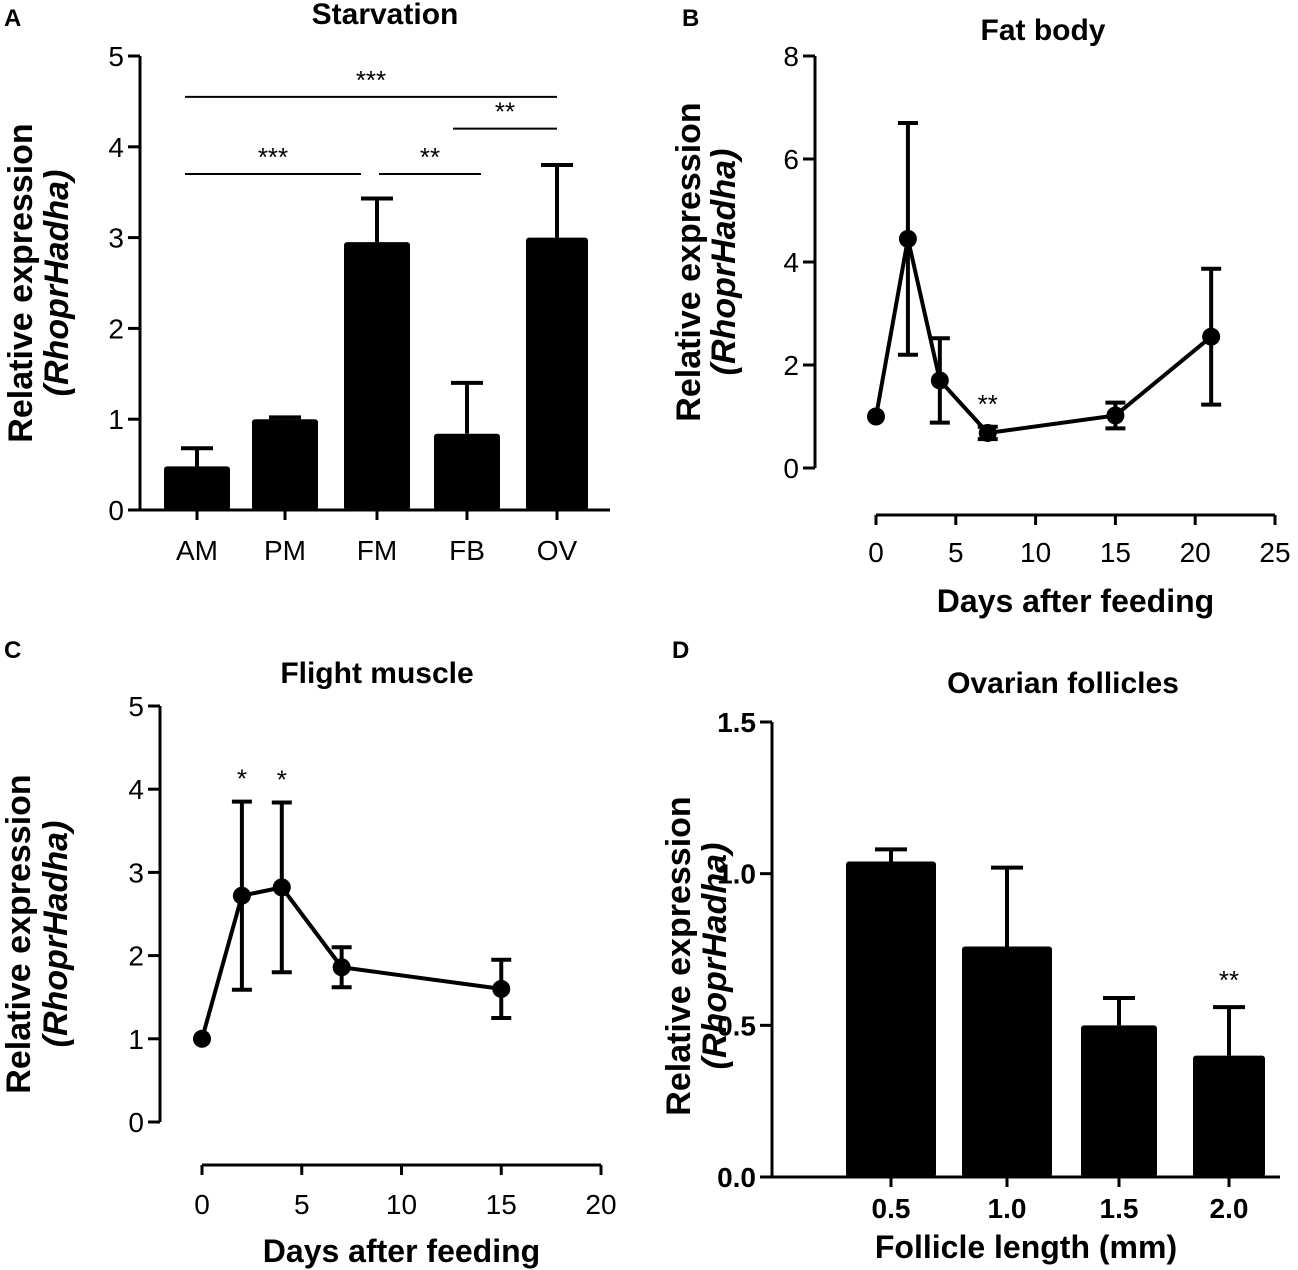 This screenshot has height=1270, width=1298. I want to click on x-tick-label: OV, so click(557, 550).